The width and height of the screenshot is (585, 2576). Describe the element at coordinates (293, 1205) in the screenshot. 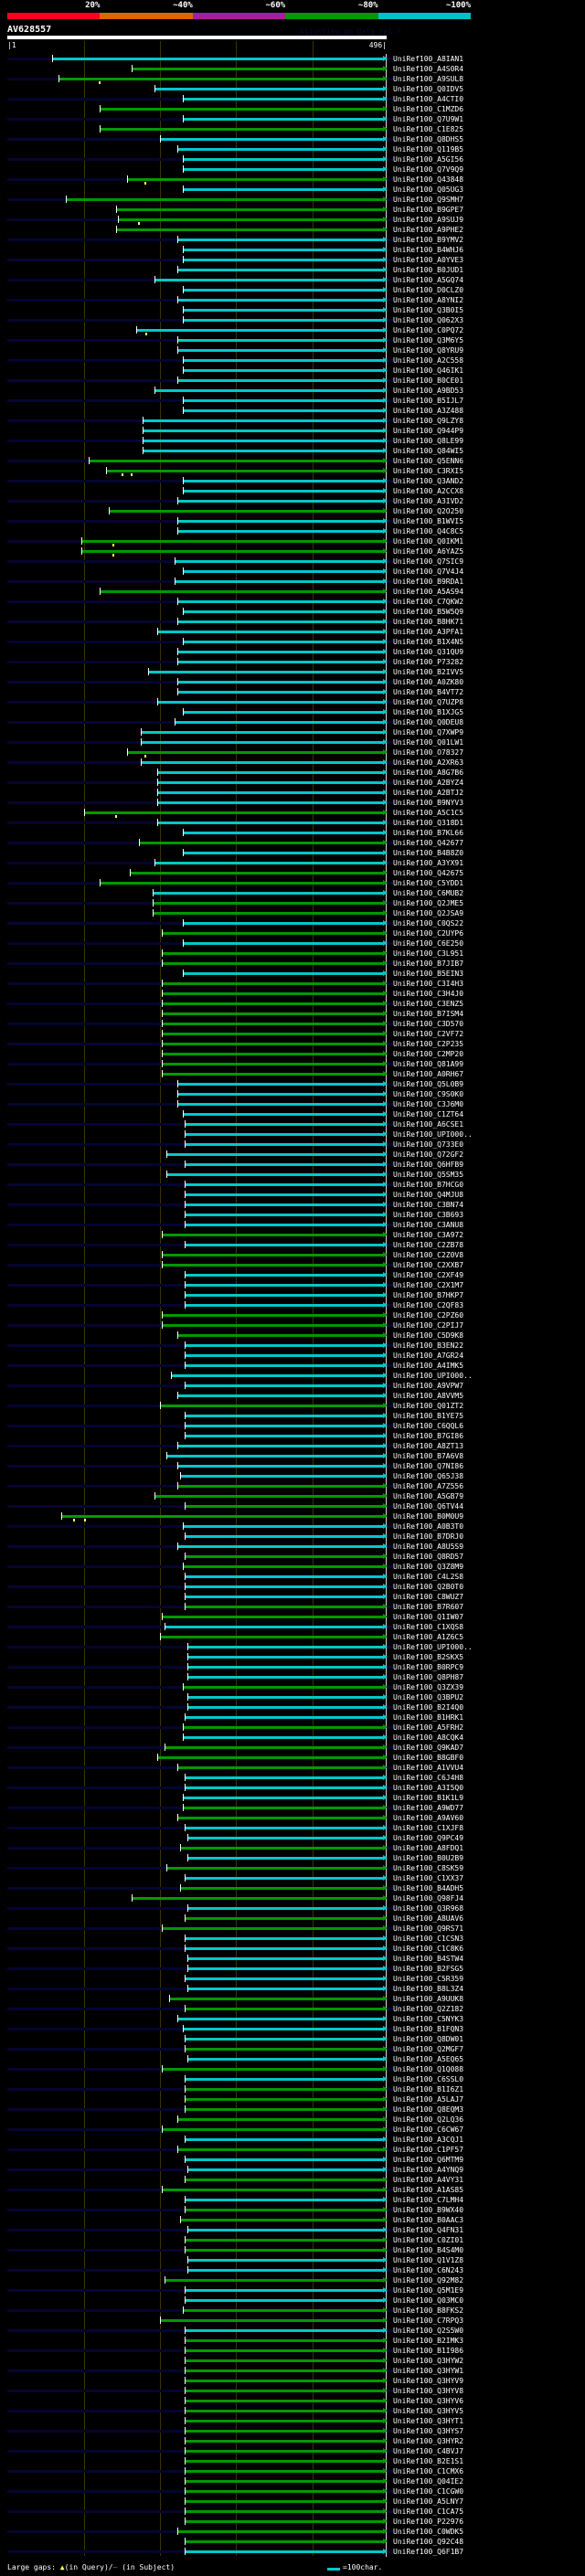

I see `hit-row: UniRef100_C3BN74` at that location.